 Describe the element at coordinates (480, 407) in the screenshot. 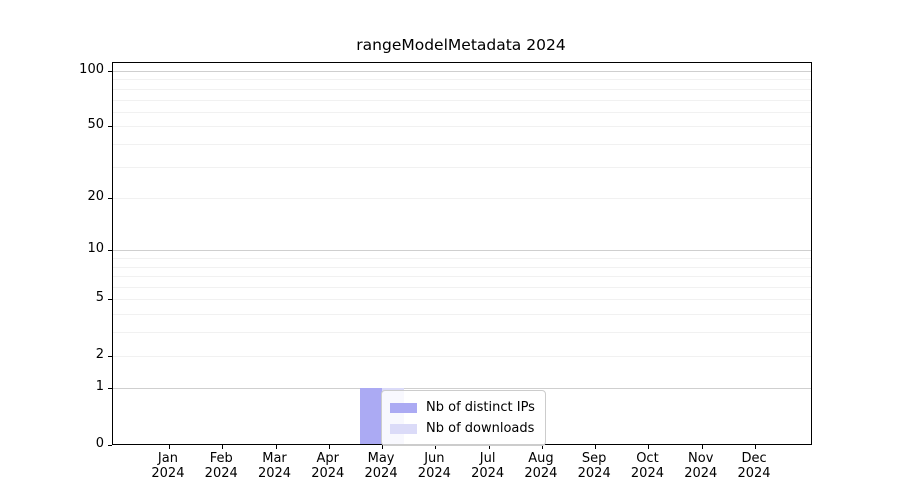

I see `legend-label-distinct-ips: Nb of distinct IPs` at that location.